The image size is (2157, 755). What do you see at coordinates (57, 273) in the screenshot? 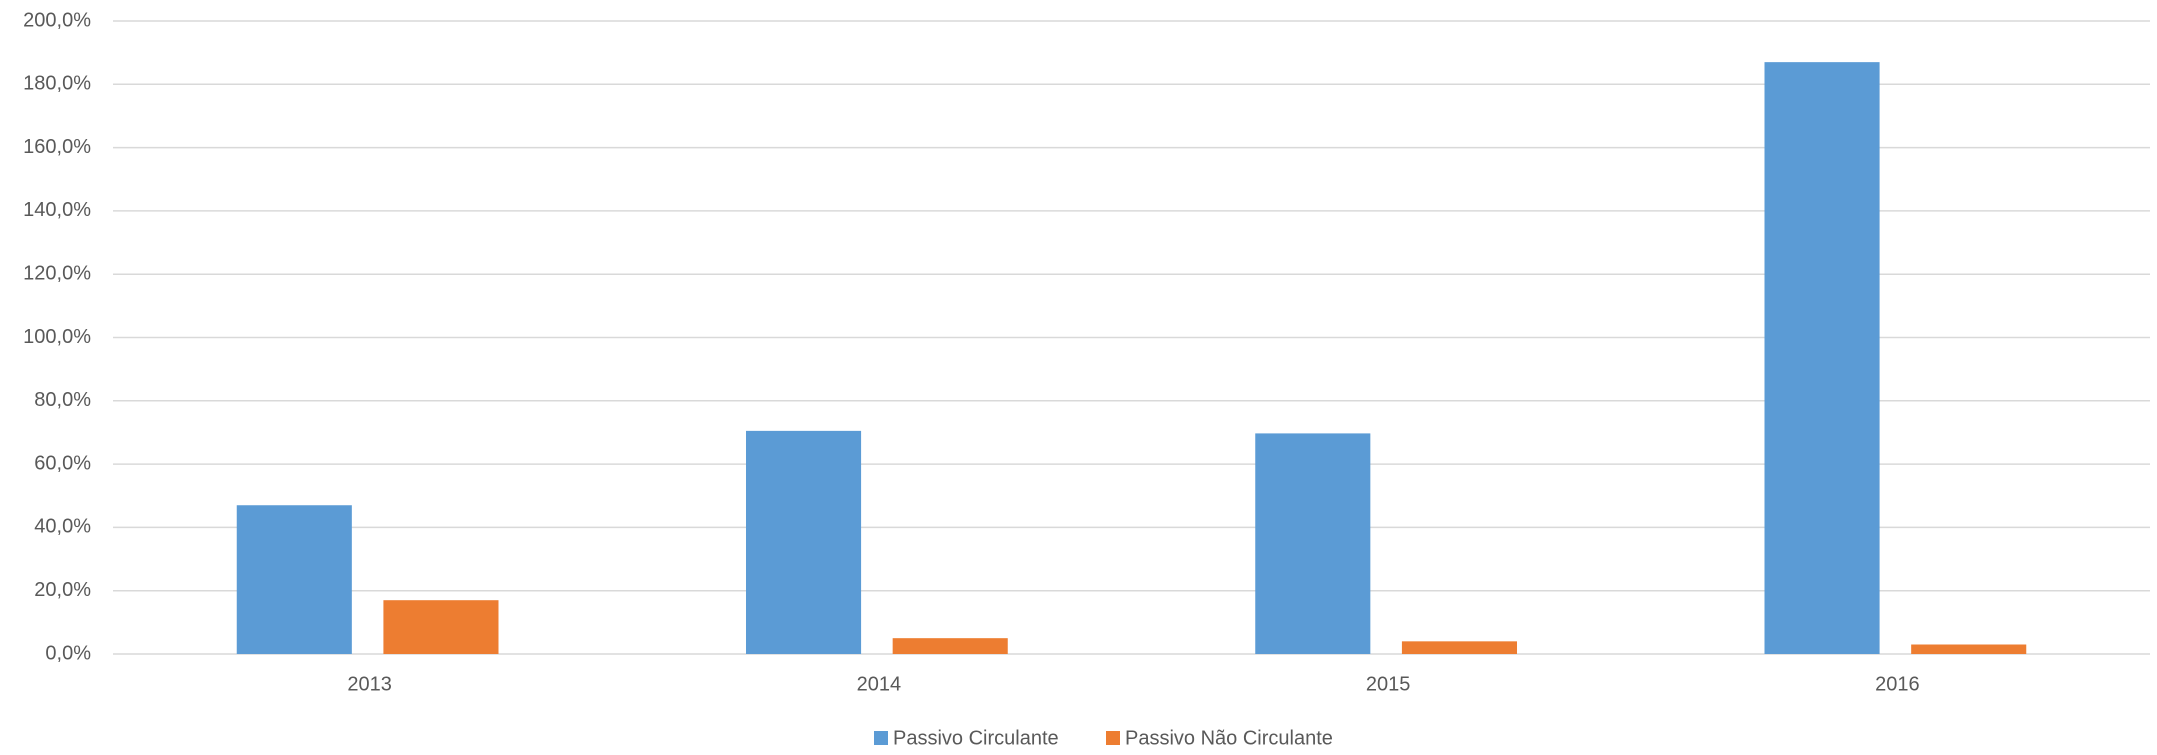
I see `y-tick-label: 120,0%` at bounding box center [57, 273].